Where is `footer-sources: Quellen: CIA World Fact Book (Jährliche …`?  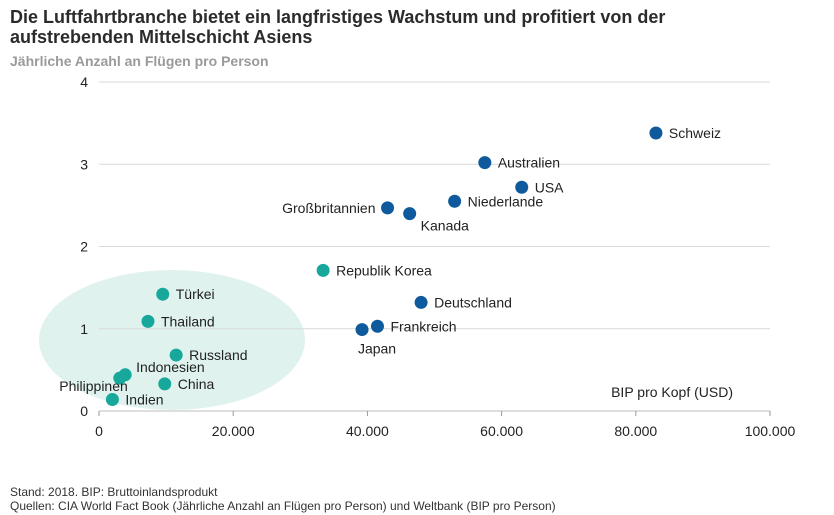 footer-sources: Quellen: CIA World Fact Book (Jährliche … is located at coordinates (283, 506).